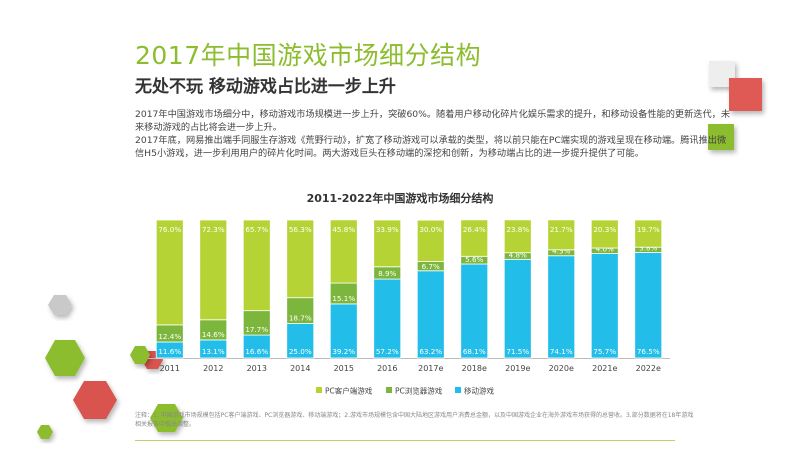 This screenshot has height=450, width=800. Describe the element at coordinates (343, 351) in the screenshot. I see `data-label: 39.2%` at that location.